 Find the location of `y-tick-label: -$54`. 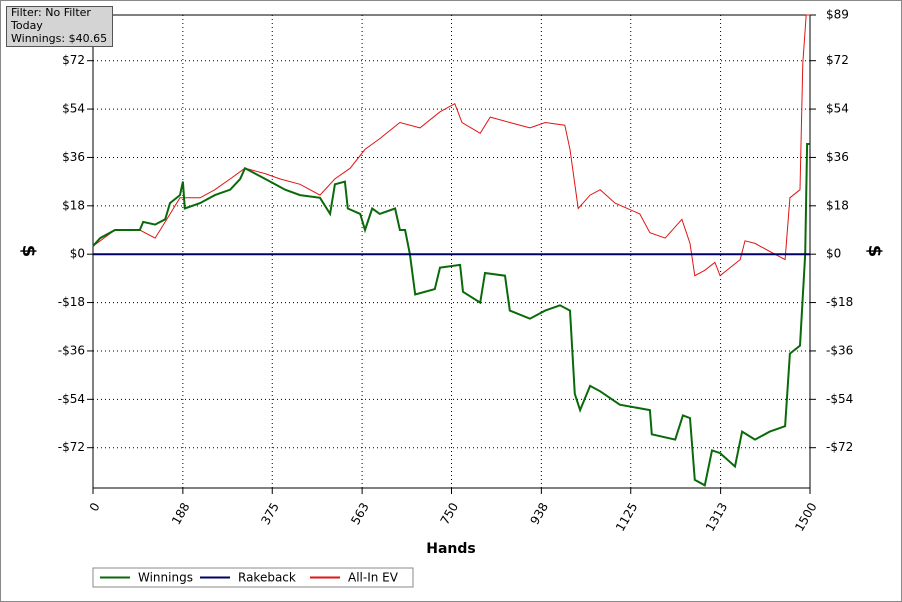

y-tick-label: -$54 is located at coordinates (71, 399).